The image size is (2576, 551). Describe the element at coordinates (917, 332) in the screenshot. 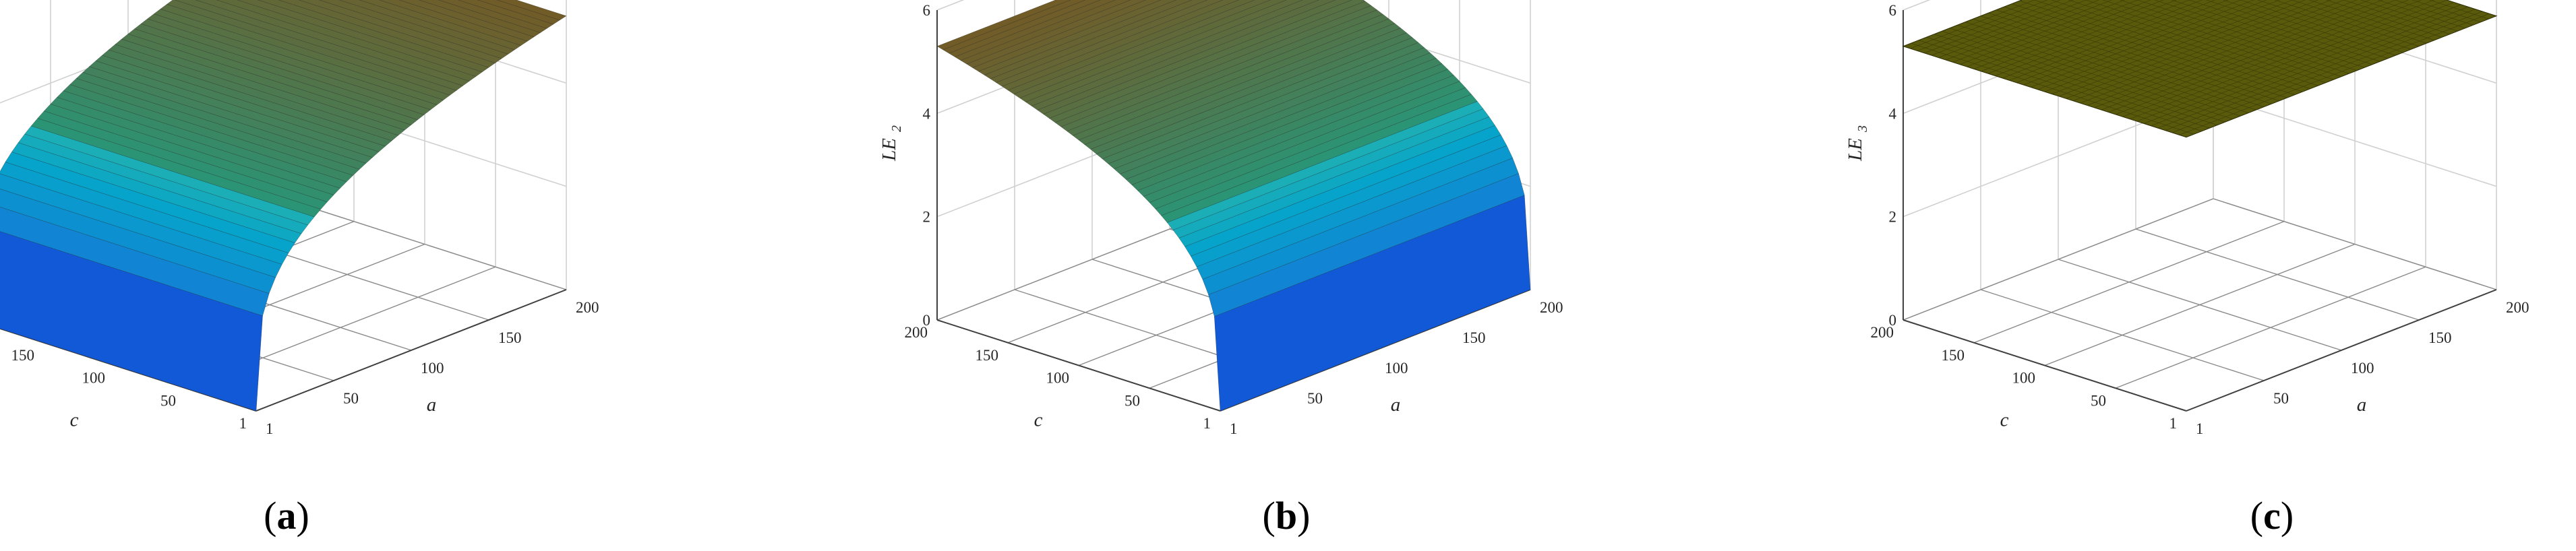

I see `y-tick-label: 200` at that location.